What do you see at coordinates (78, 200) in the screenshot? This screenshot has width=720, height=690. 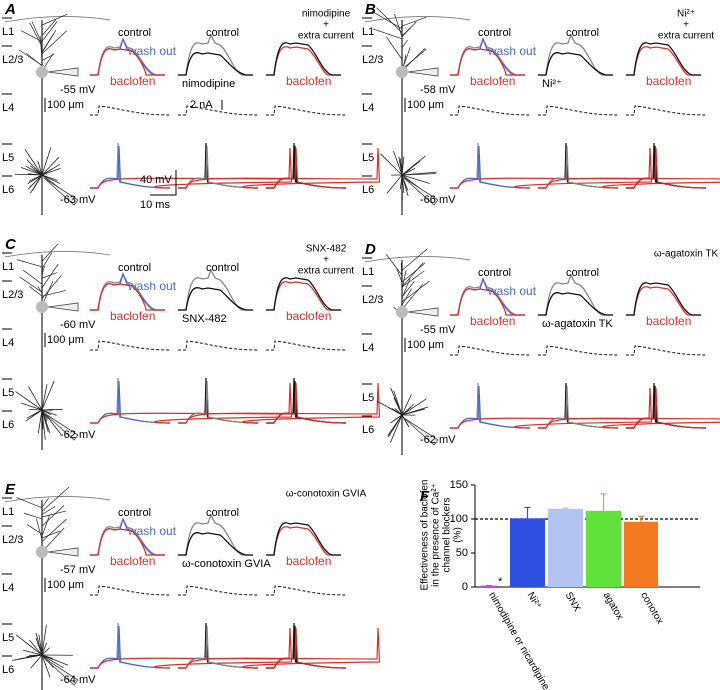 I see `membrane-potential: -63 mV` at bounding box center [78, 200].